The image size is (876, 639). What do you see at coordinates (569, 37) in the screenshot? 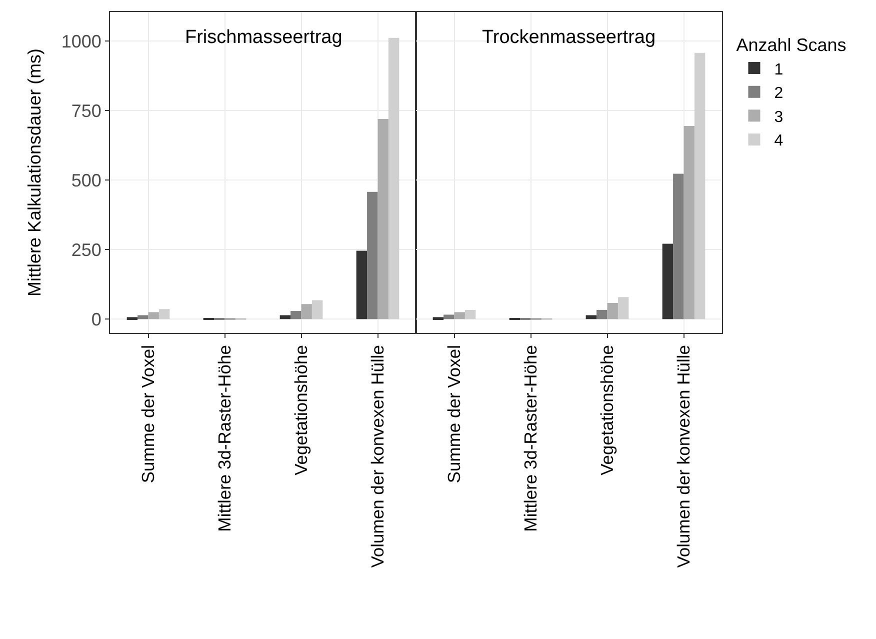
I see `text: Trockenmasseertrag` at bounding box center [569, 37].